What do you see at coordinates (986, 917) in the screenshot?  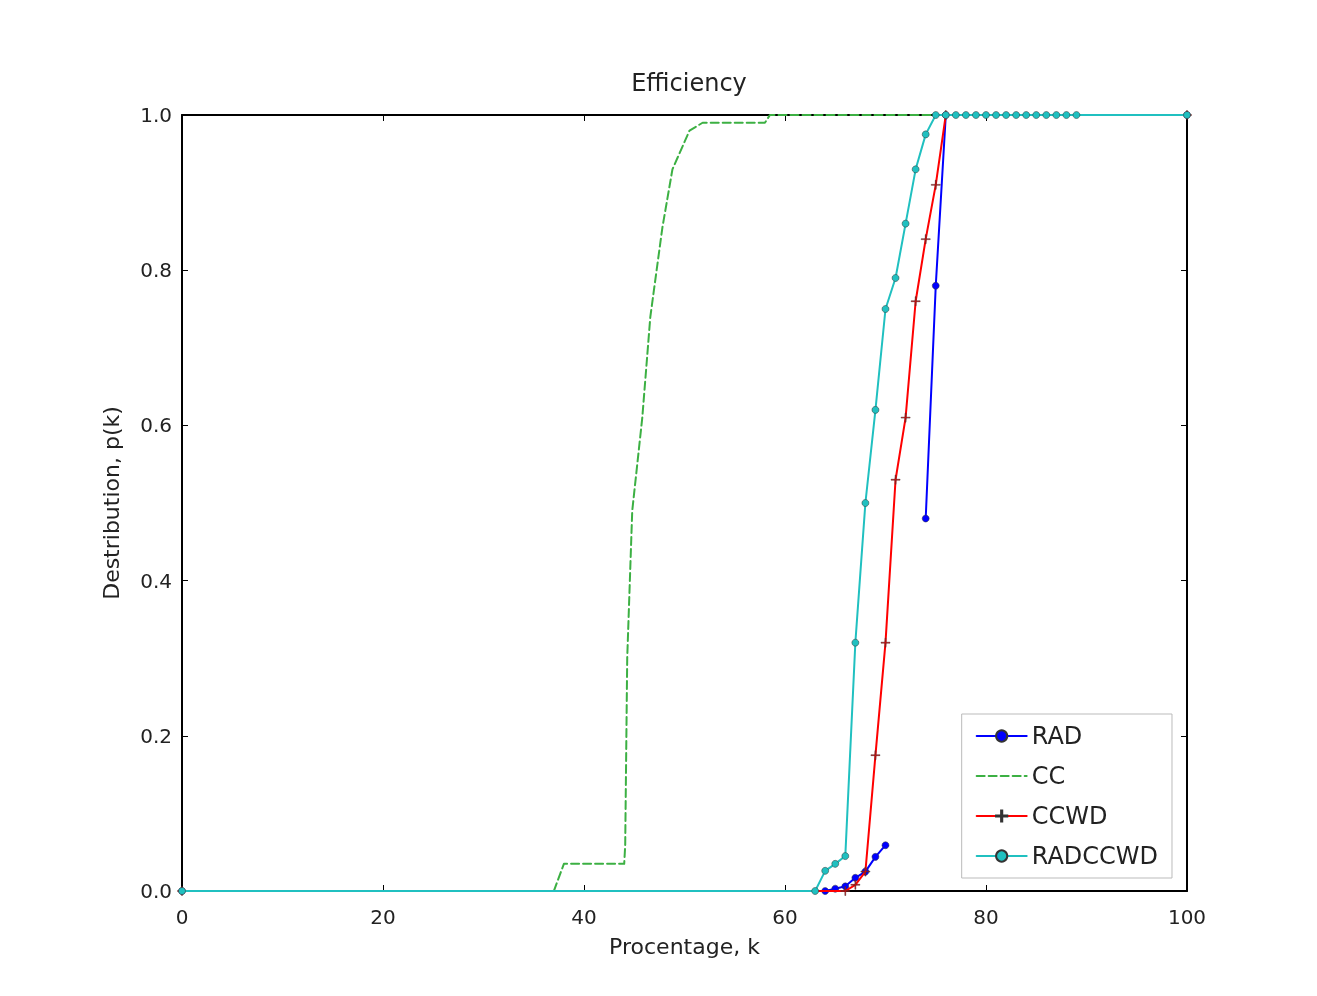 I see `x-tick-label: 80` at bounding box center [986, 917].